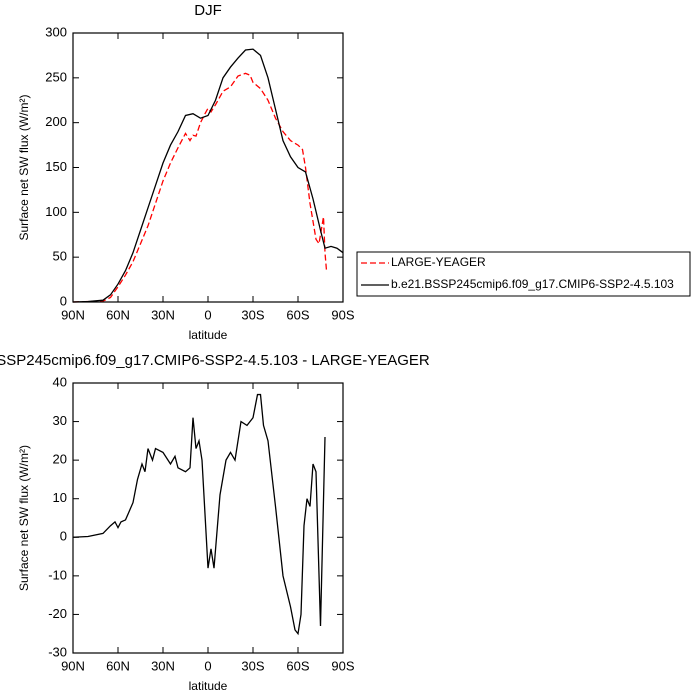 Image resolution: width=700 pixels, height=700 pixels. What do you see at coordinates (60, 459) in the screenshot?
I see `y-tick-label: 20` at bounding box center [60, 459].